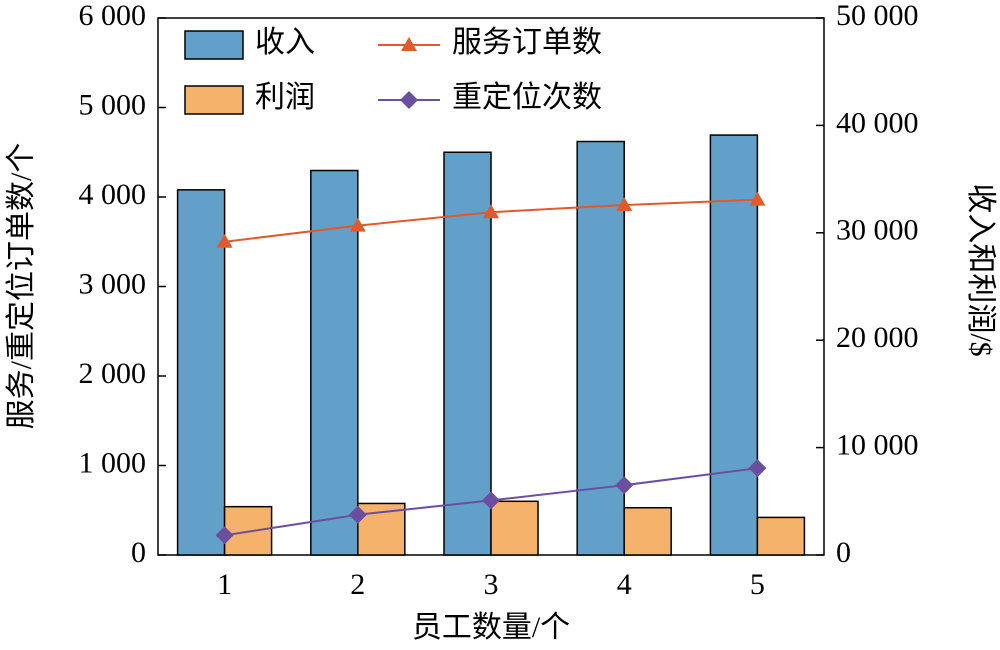 The width and height of the screenshot is (1000, 650). What do you see at coordinates (138, 552) in the screenshot?
I see `y-tick-label: 0` at bounding box center [138, 552].